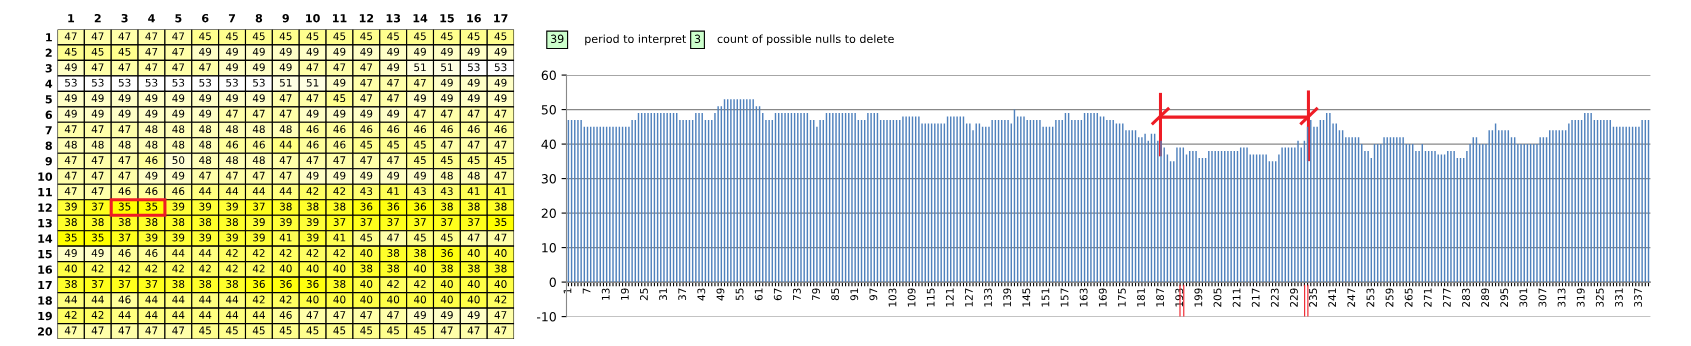  I want to click on data-label: 50, so click(178, 160).